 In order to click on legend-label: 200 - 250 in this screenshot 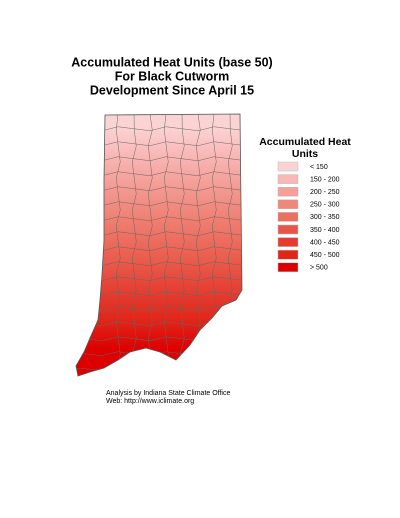, I will do `click(325, 192)`.